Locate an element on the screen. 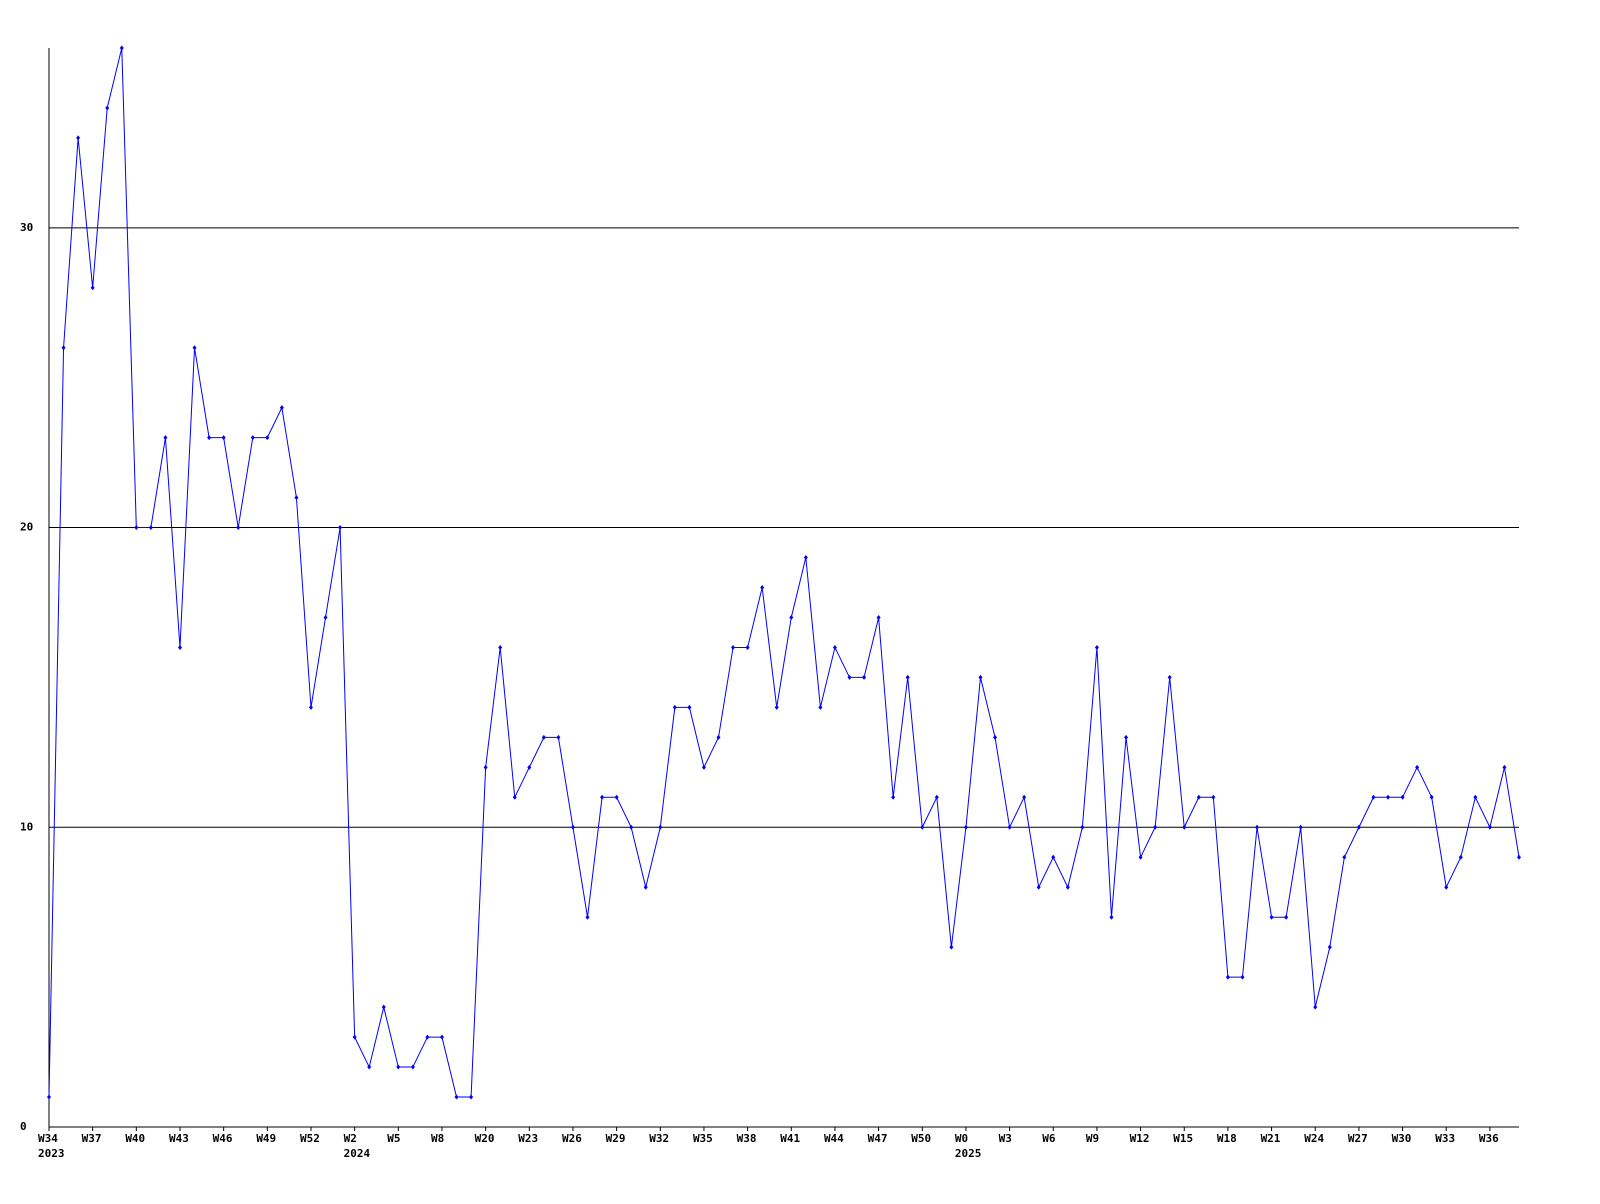  x-tick-label: W18 is located at coordinates (1227, 1138).